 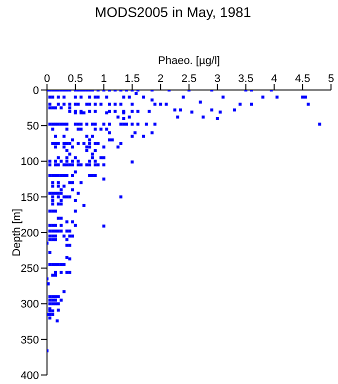 I want to click on x-tick-label: 5, so click(x=331, y=79).